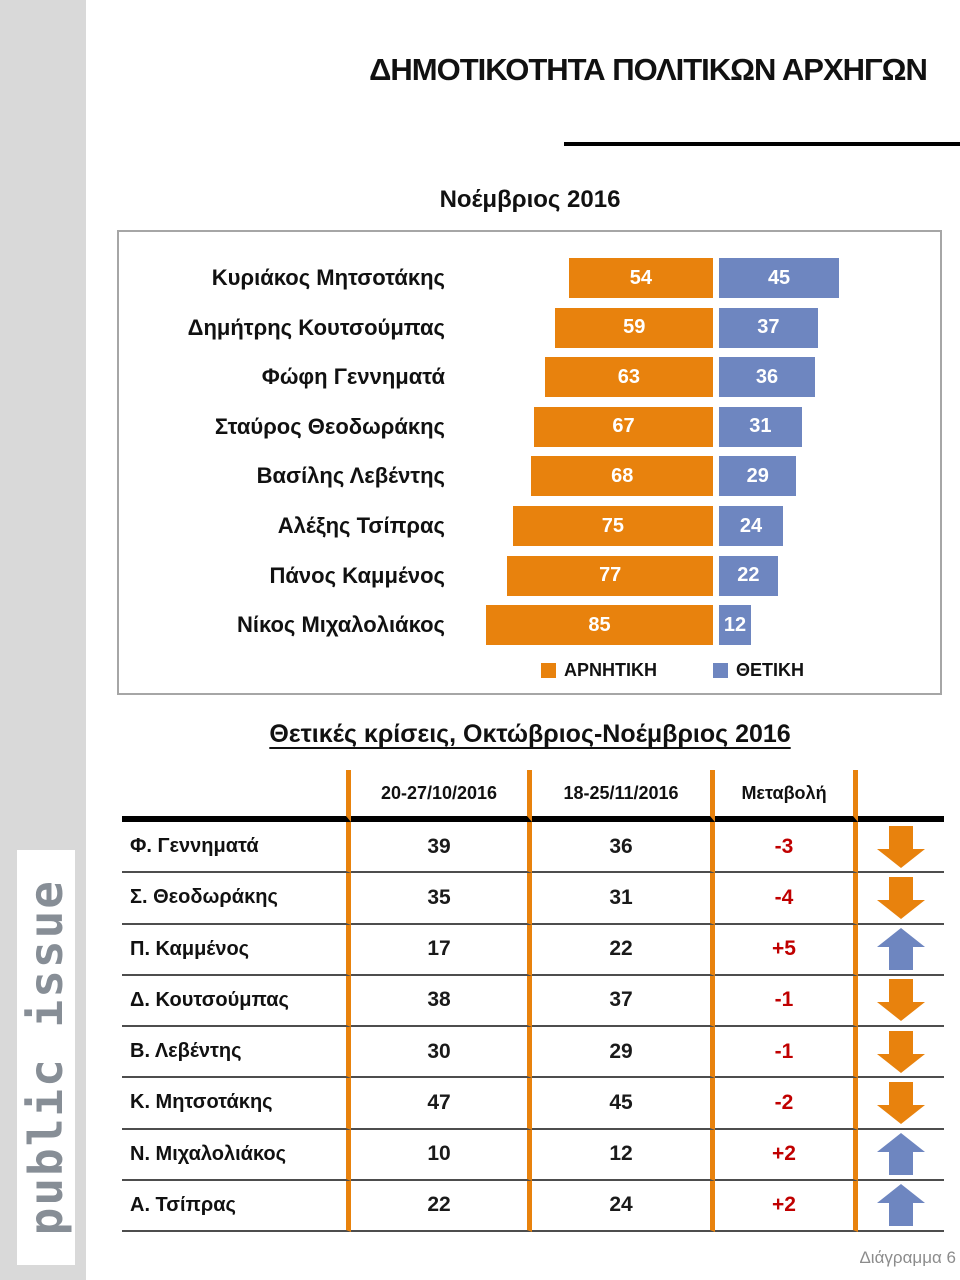 Image resolution: width=960 pixels, height=1280 pixels. I want to click on figure-number-label: Διάγραμμα 6, so click(907, 1257).